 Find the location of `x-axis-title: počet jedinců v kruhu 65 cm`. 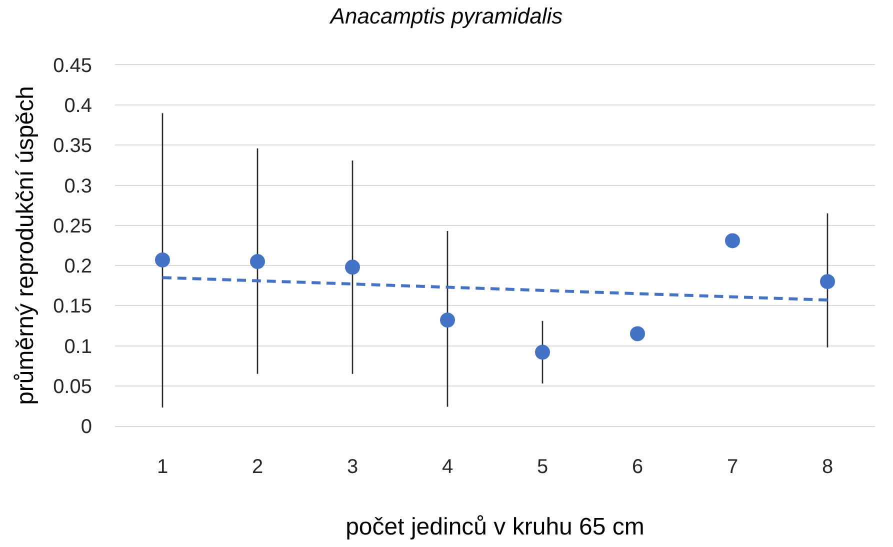

x-axis-title: počet jedinců v kruhu 65 cm is located at coordinates (495, 526).